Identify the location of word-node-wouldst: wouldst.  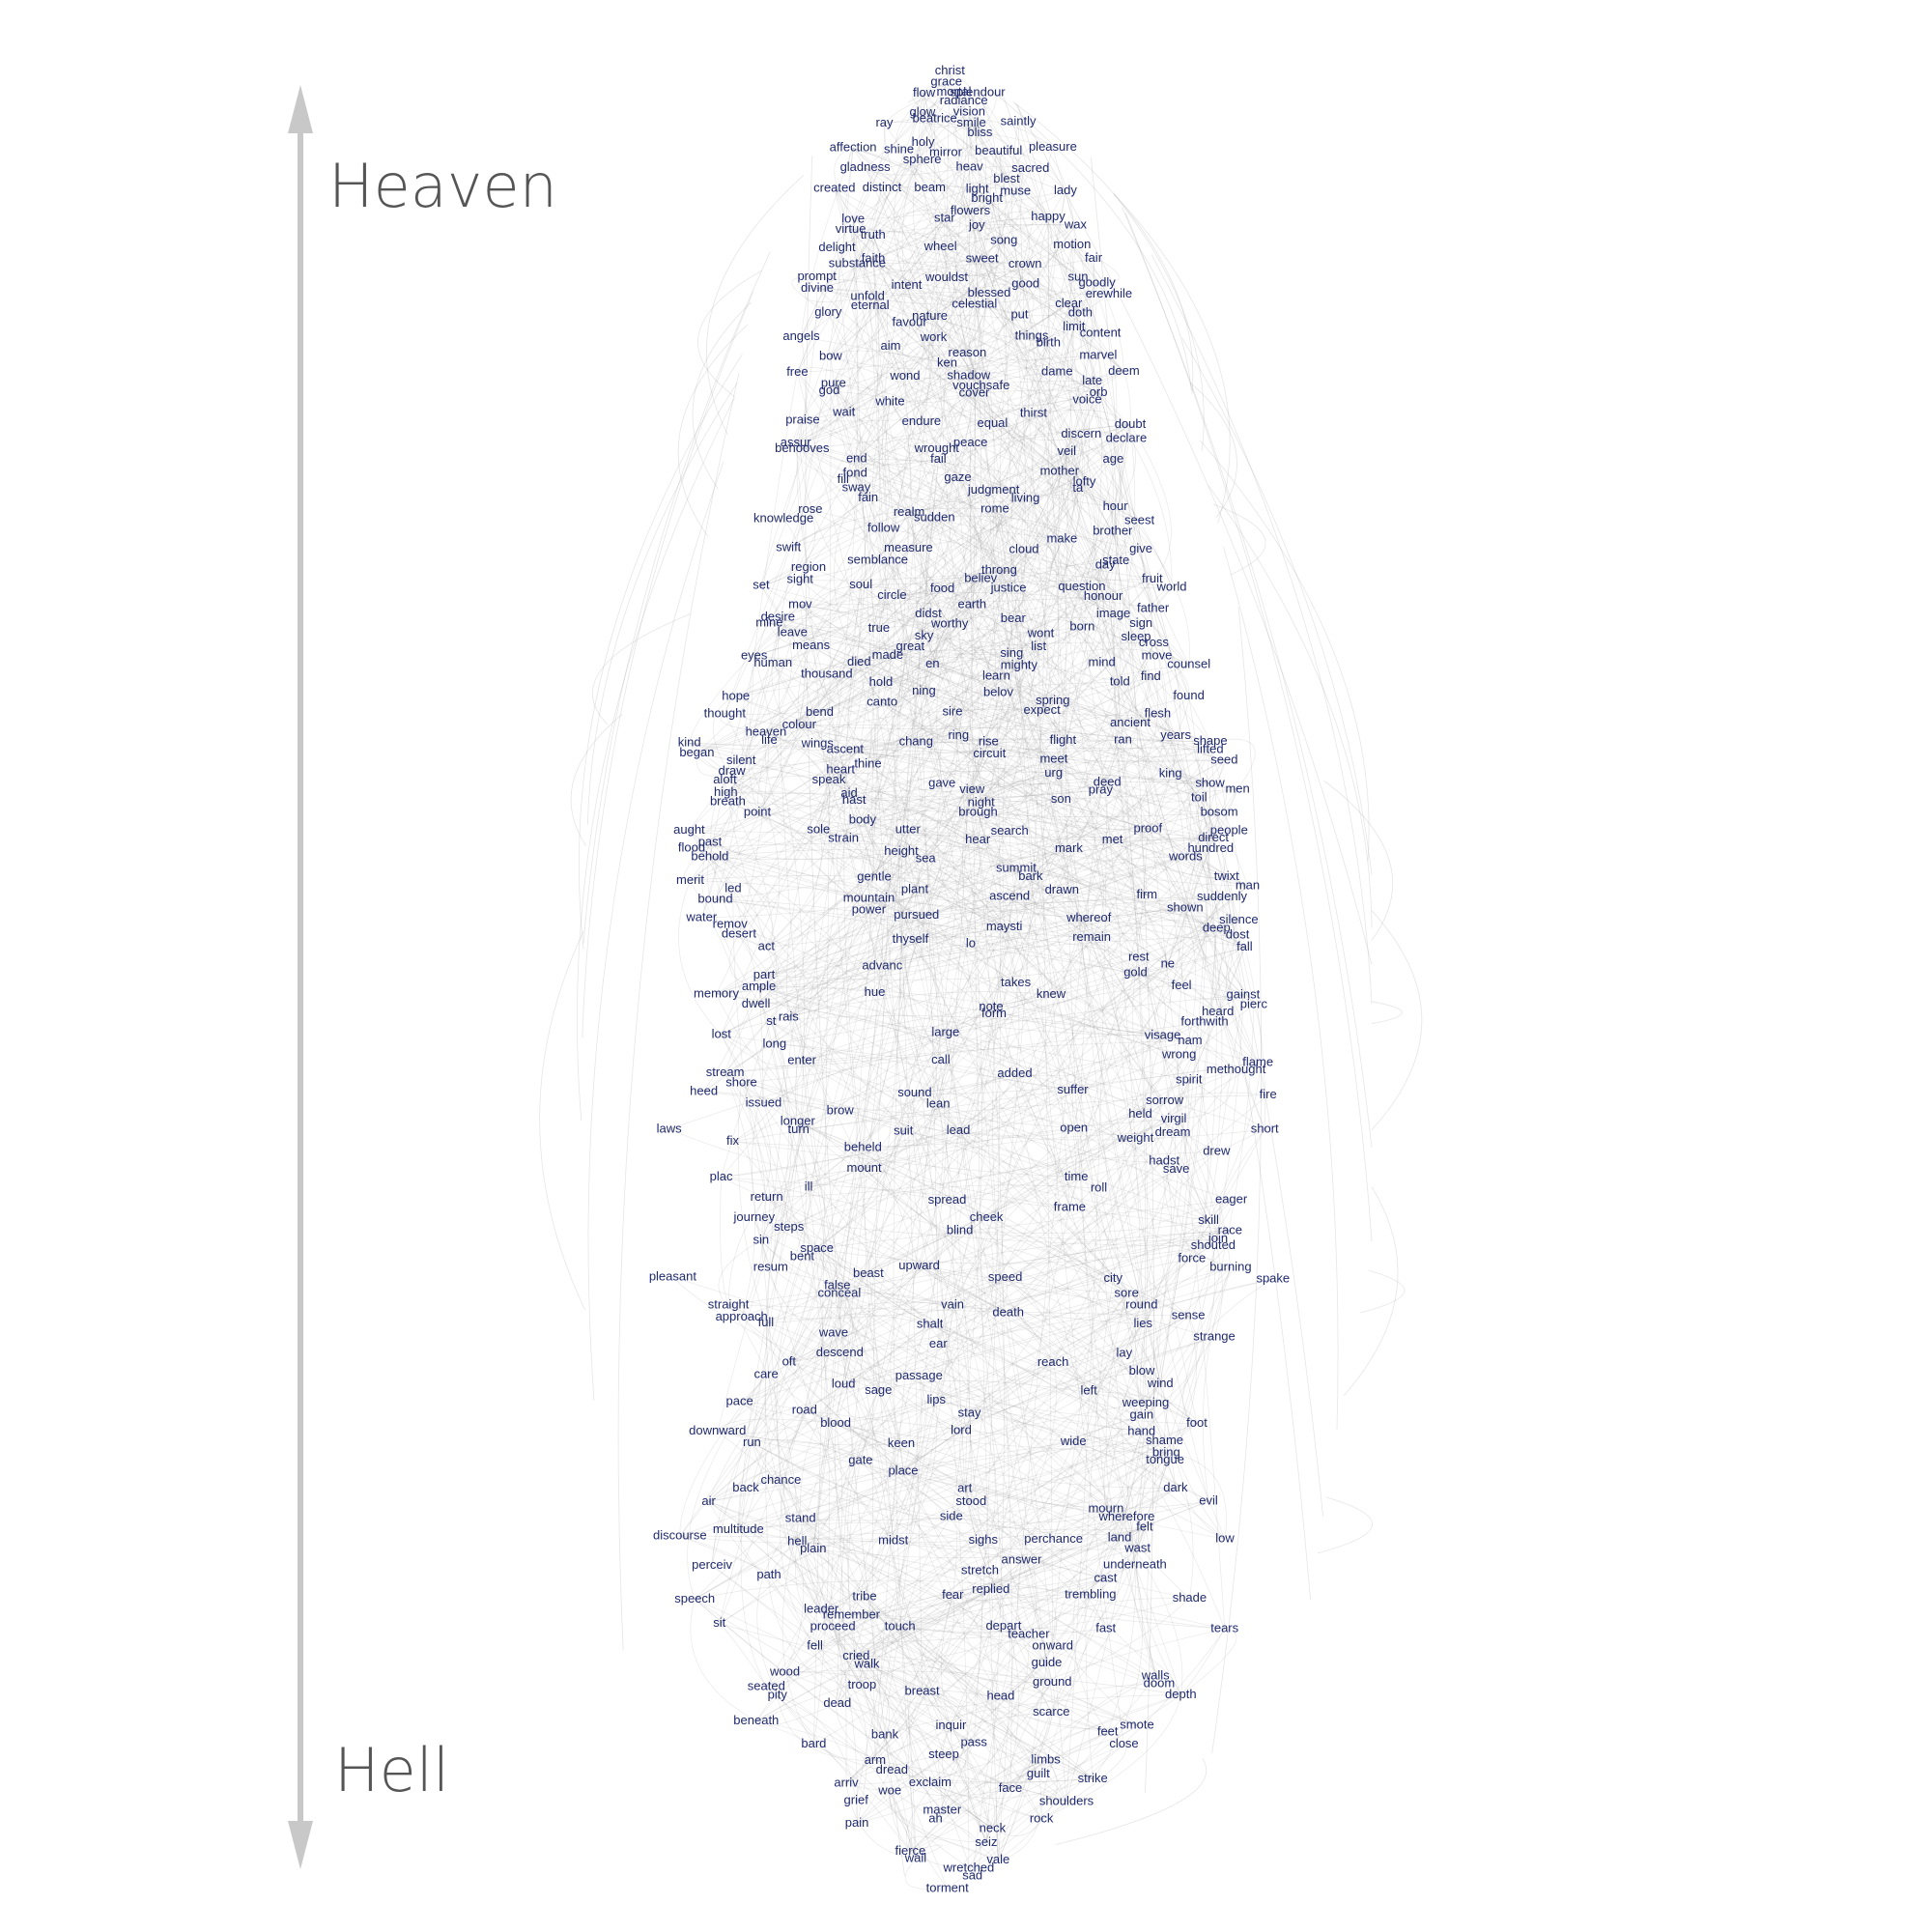
(946, 277).